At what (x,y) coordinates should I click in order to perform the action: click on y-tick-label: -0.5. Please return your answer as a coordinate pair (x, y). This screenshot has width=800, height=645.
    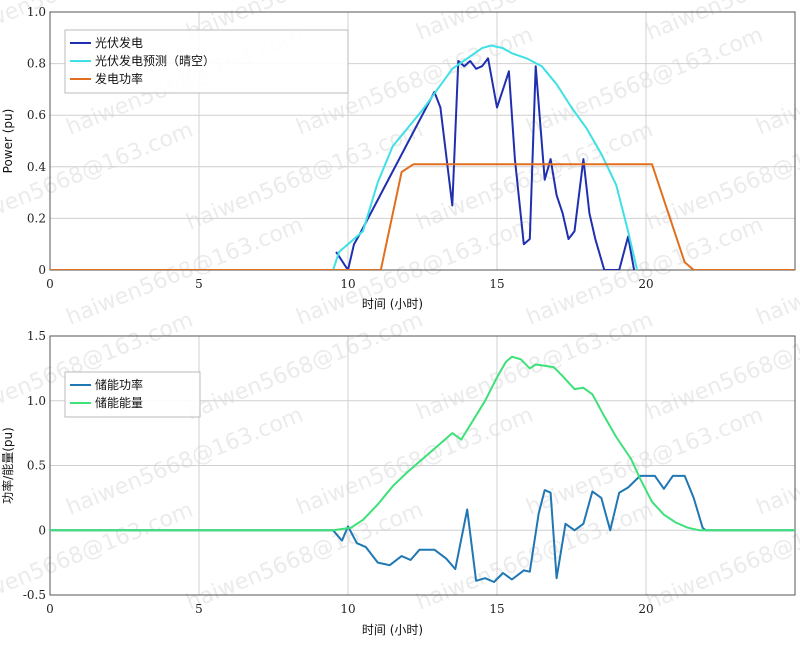
    Looking at the image, I should click on (34, 595).